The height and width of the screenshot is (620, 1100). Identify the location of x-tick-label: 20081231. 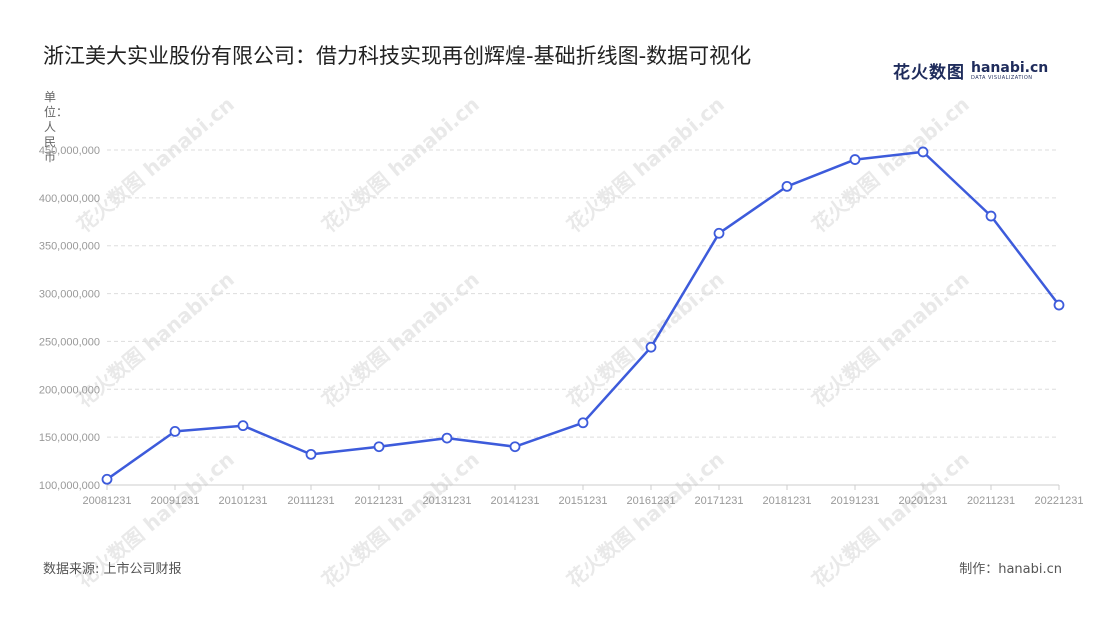
(107, 501).